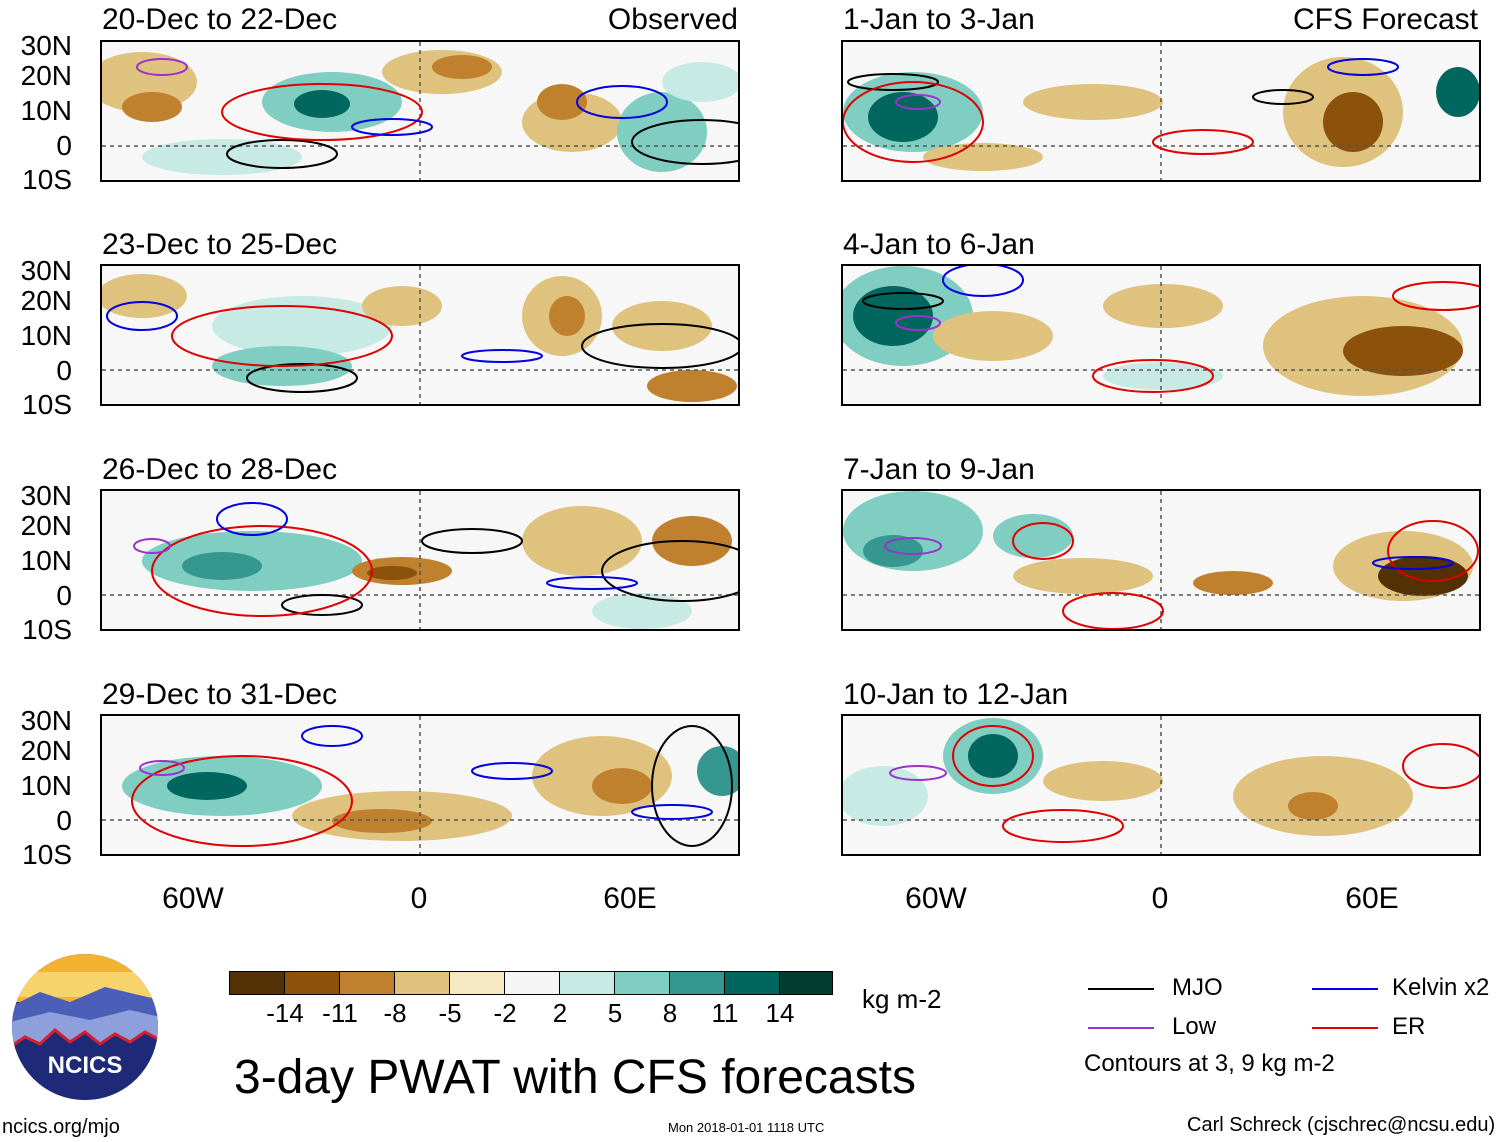 Image resolution: width=1510 pixels, height=1142 pixels. I want to click on legend-low-label: Low, so click(1194, 1026).